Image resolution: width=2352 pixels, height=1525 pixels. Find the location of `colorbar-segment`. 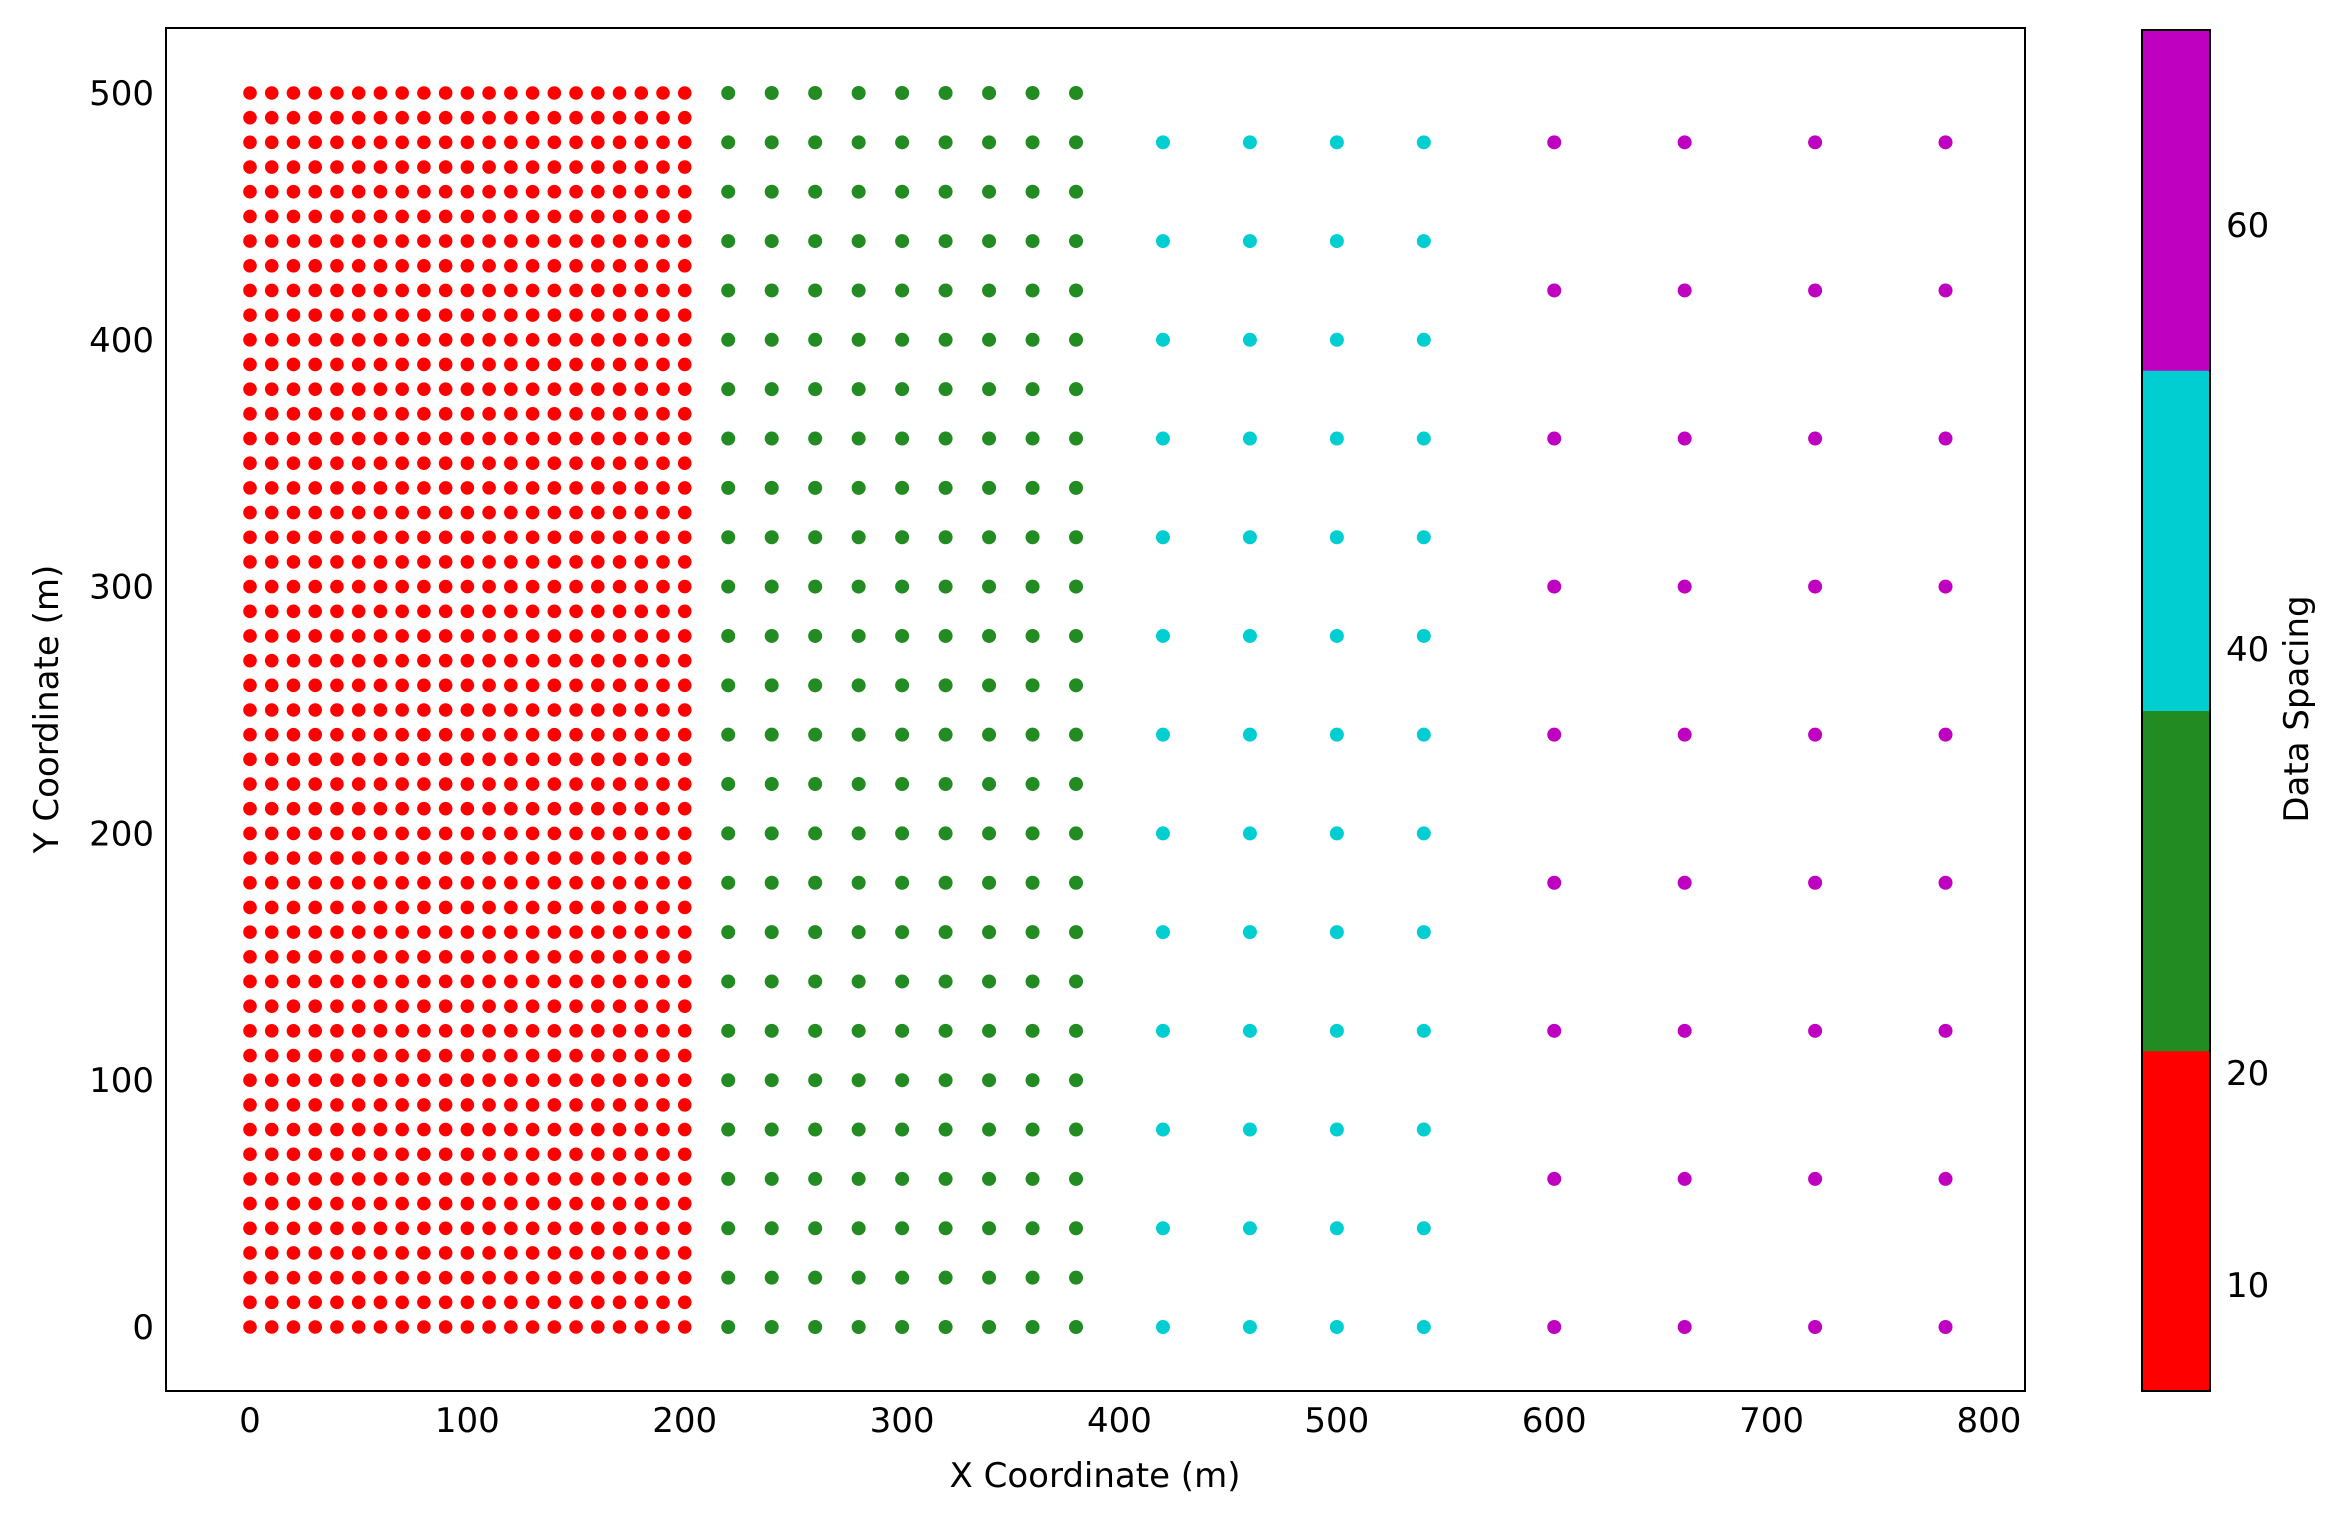

colorbar-segment is located at coordinates (2176, 1221).